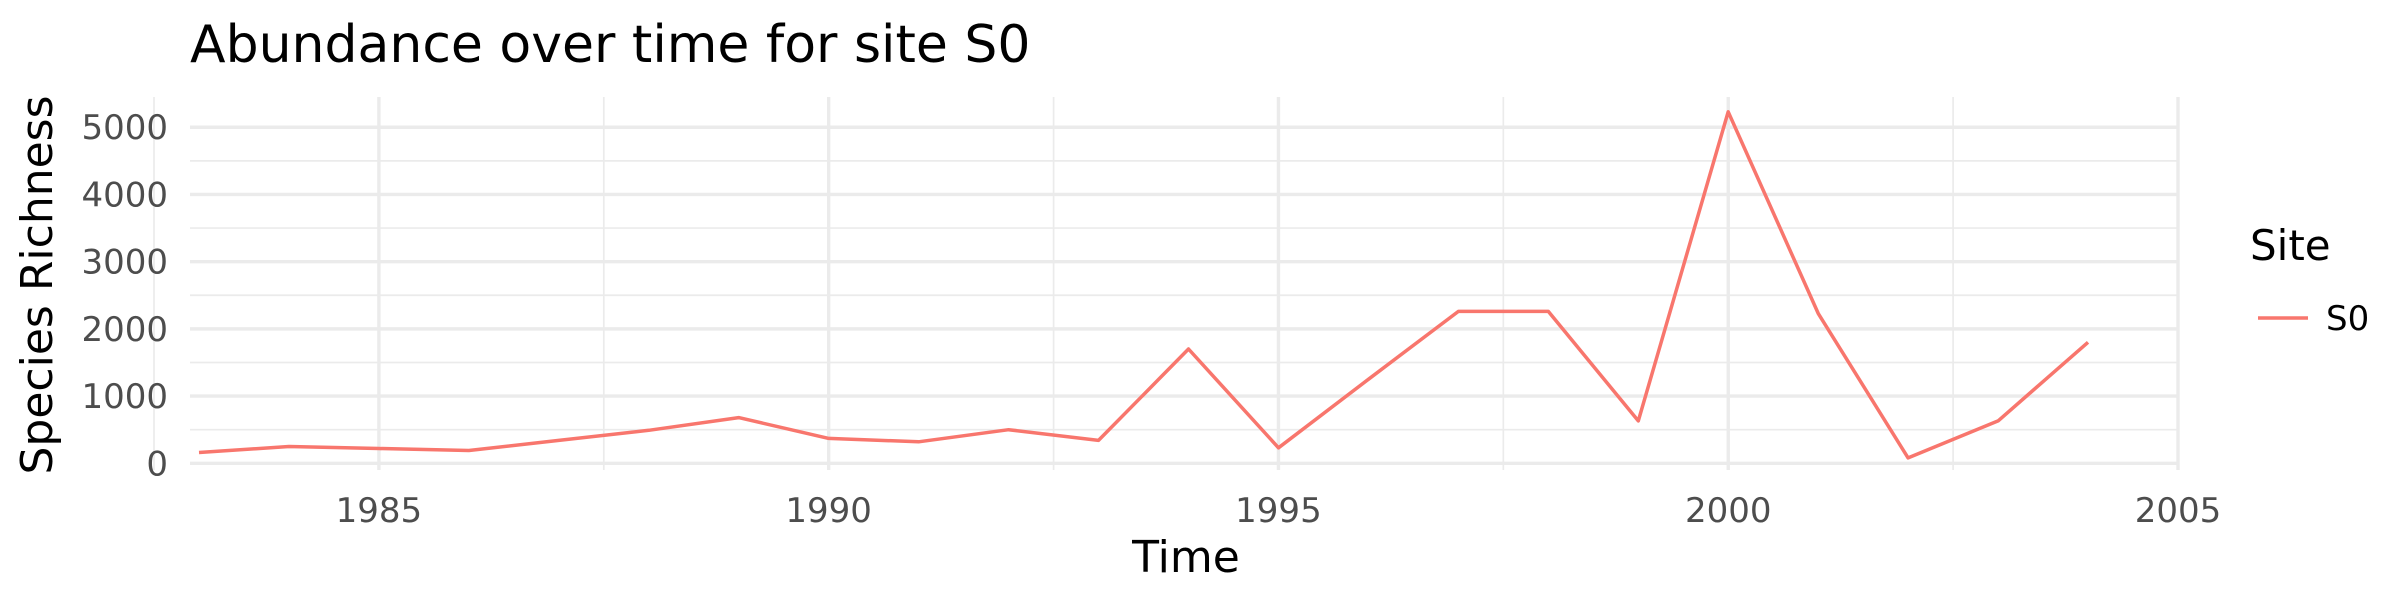 The width and height of the screenshot is (2400, 600). Describe the element at coordinates (124, 128) in the screenshot. I see `y-tick-label: 5000` at that location.